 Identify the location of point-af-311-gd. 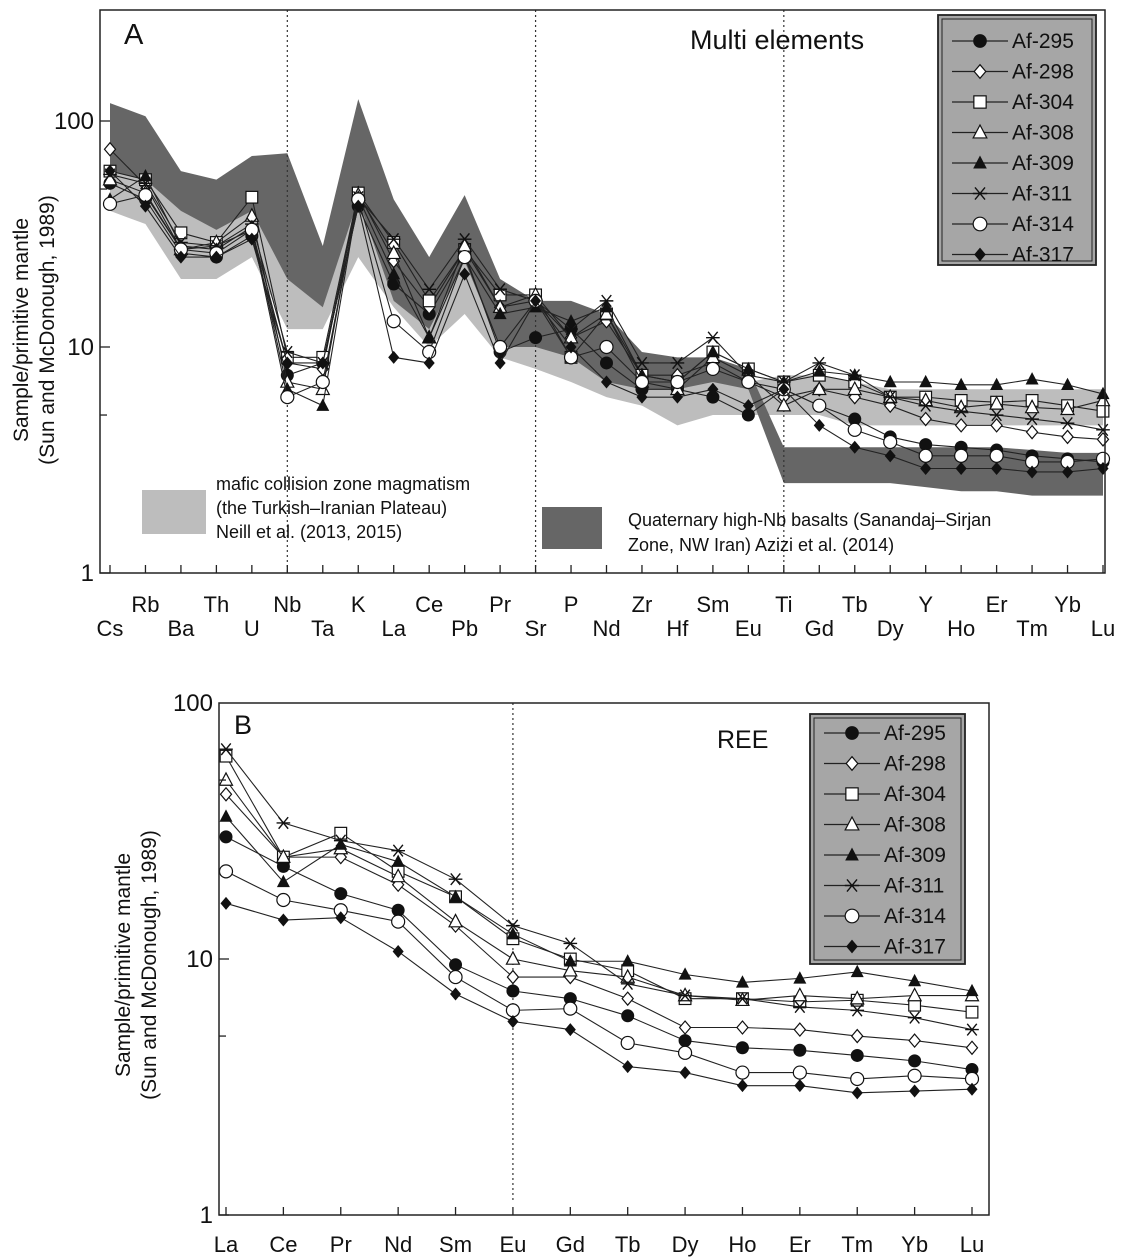
(819, 363).